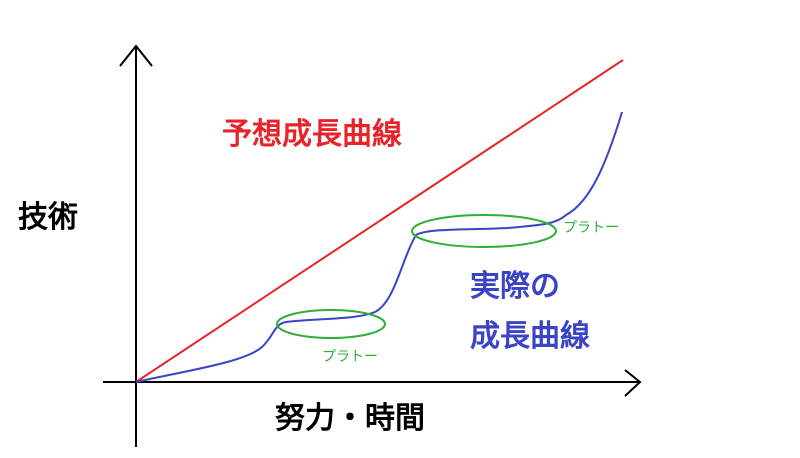 Image resolution: width=800 pixels, height=458 pixels. Describe the element at coordinates (312, 134) in the screenshot. I see `expected-curve-label: 予想成長曲線` at that location.